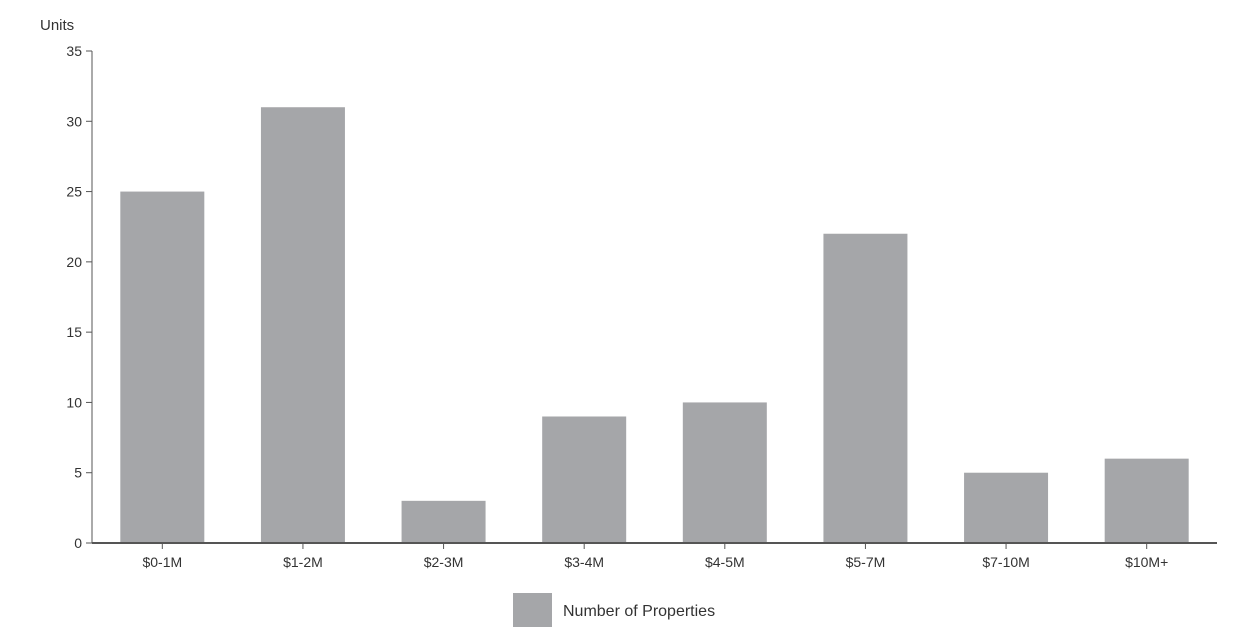 The height and width of the screenshot is (640, 1235). I want to click on x-tick-label: $0-1M, so click(162, 562).